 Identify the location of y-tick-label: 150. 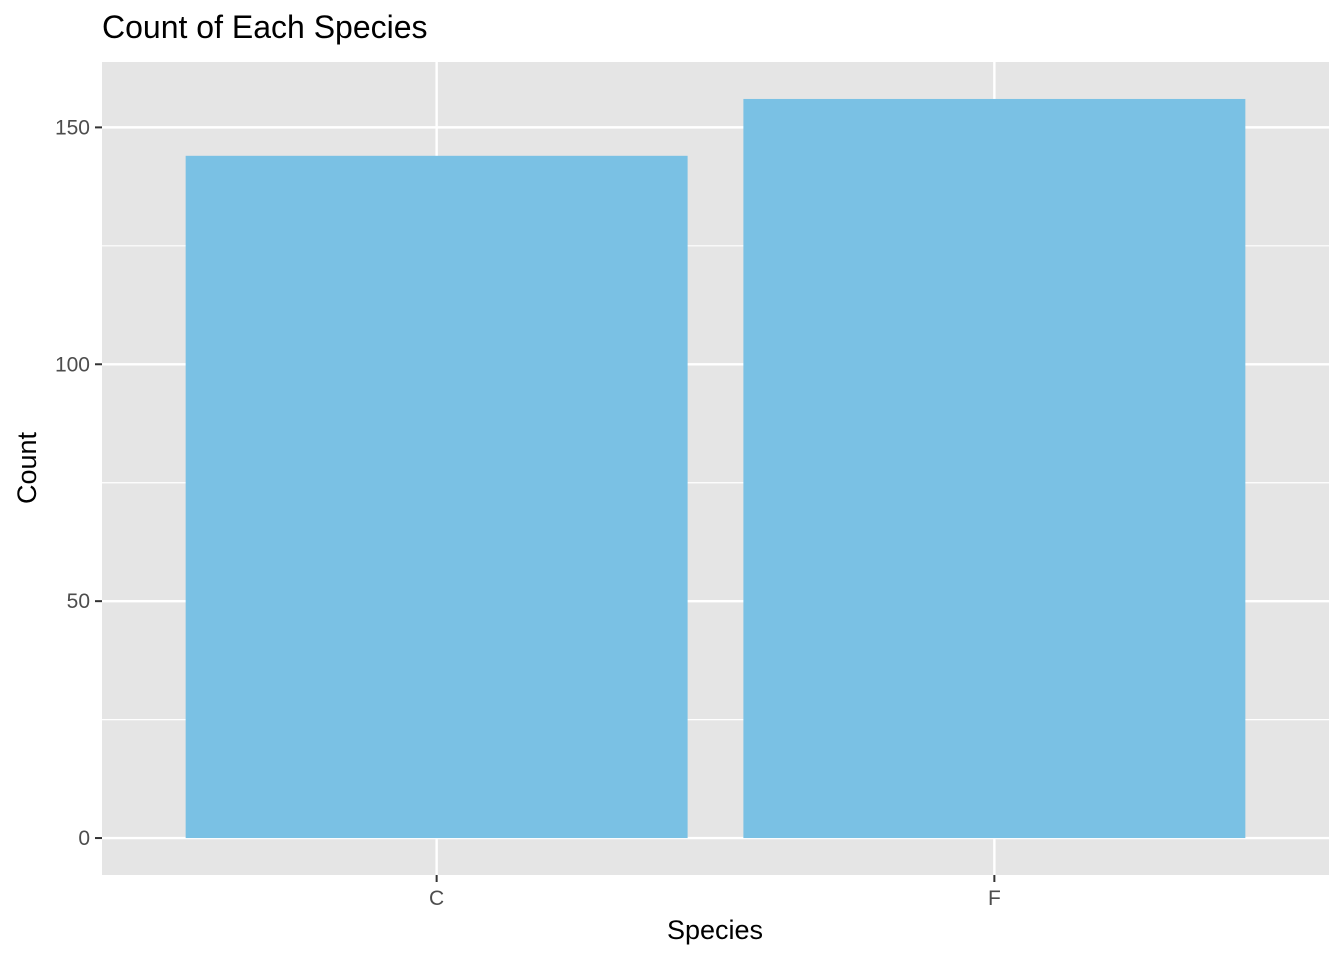
(72, 127).